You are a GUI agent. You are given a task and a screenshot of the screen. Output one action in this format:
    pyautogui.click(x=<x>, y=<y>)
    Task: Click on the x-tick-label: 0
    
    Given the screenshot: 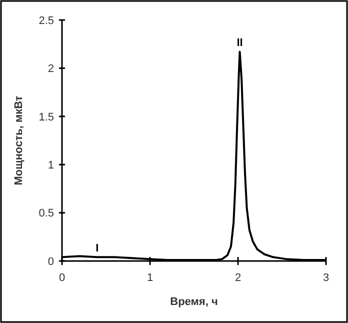 What is the action you would take?
    pyautogui.click(x=62, y=278)
    